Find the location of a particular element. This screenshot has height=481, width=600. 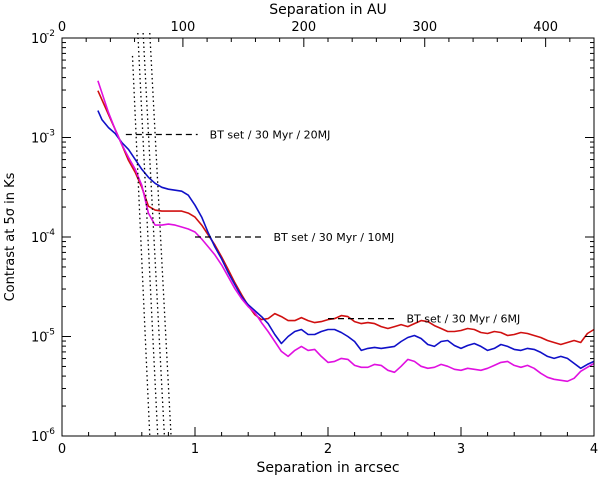

y-tick-label: 10⁻² is located at coordinates (43, 38).